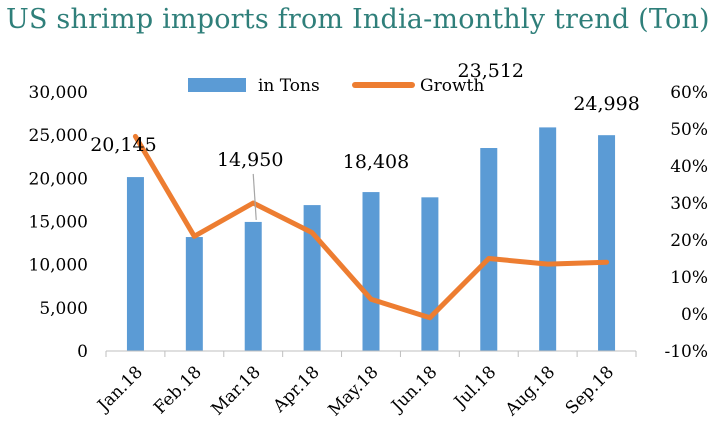 This screenshot has height=438, width=728. I want to click on y-left-tick-label: 0, so click(82, 352).